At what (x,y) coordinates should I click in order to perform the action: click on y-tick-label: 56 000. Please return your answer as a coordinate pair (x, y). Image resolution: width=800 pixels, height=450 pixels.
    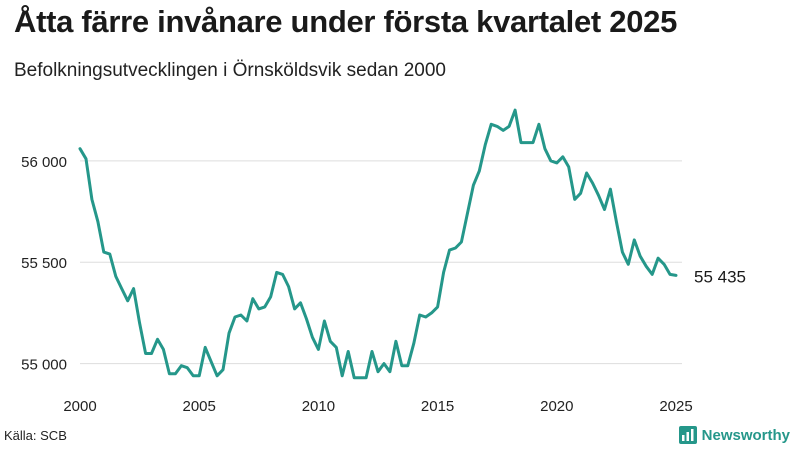
    Looking at the image, I should click on (44, 162).